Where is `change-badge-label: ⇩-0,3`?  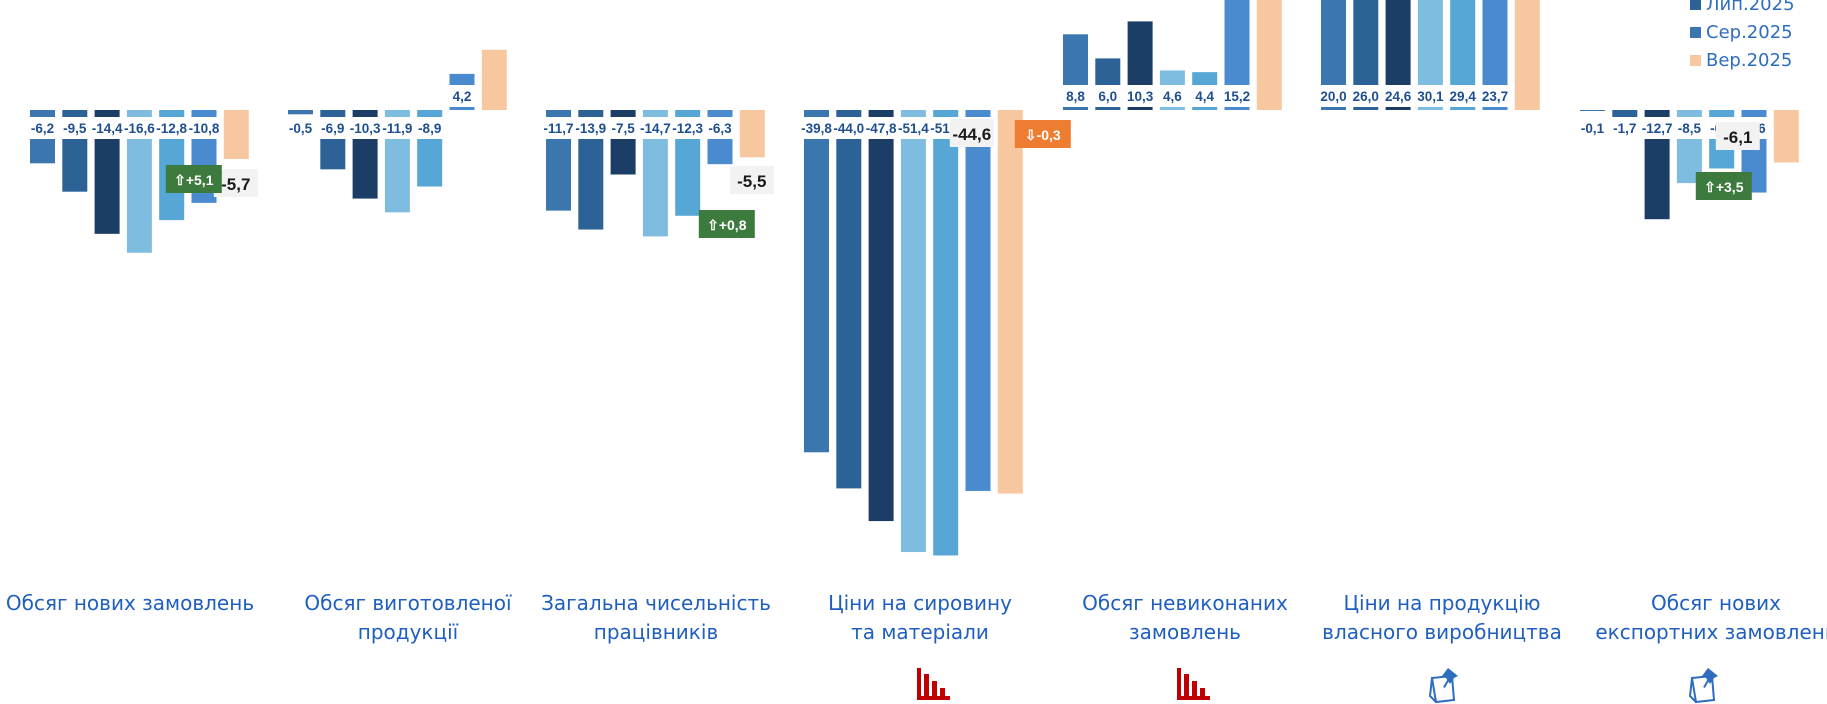 change-badge-label: ⇩-0,3 is located at coordinates (1043, 135).